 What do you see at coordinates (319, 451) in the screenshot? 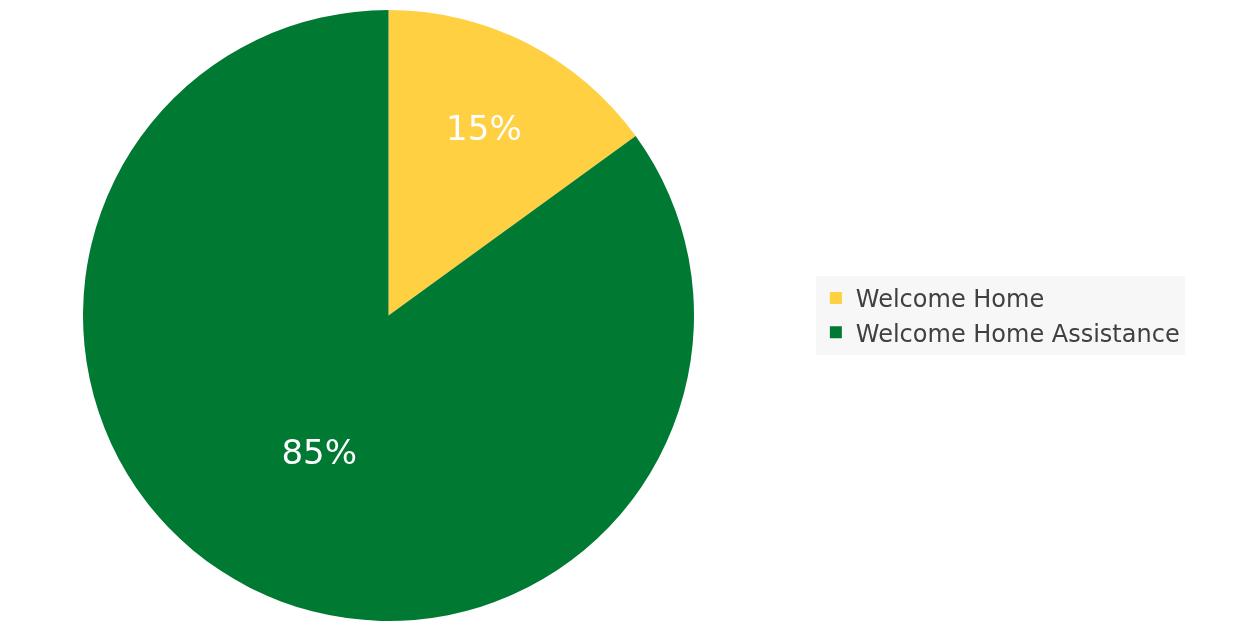
I see `data-label: 85%` at bounding box center [319, 451].